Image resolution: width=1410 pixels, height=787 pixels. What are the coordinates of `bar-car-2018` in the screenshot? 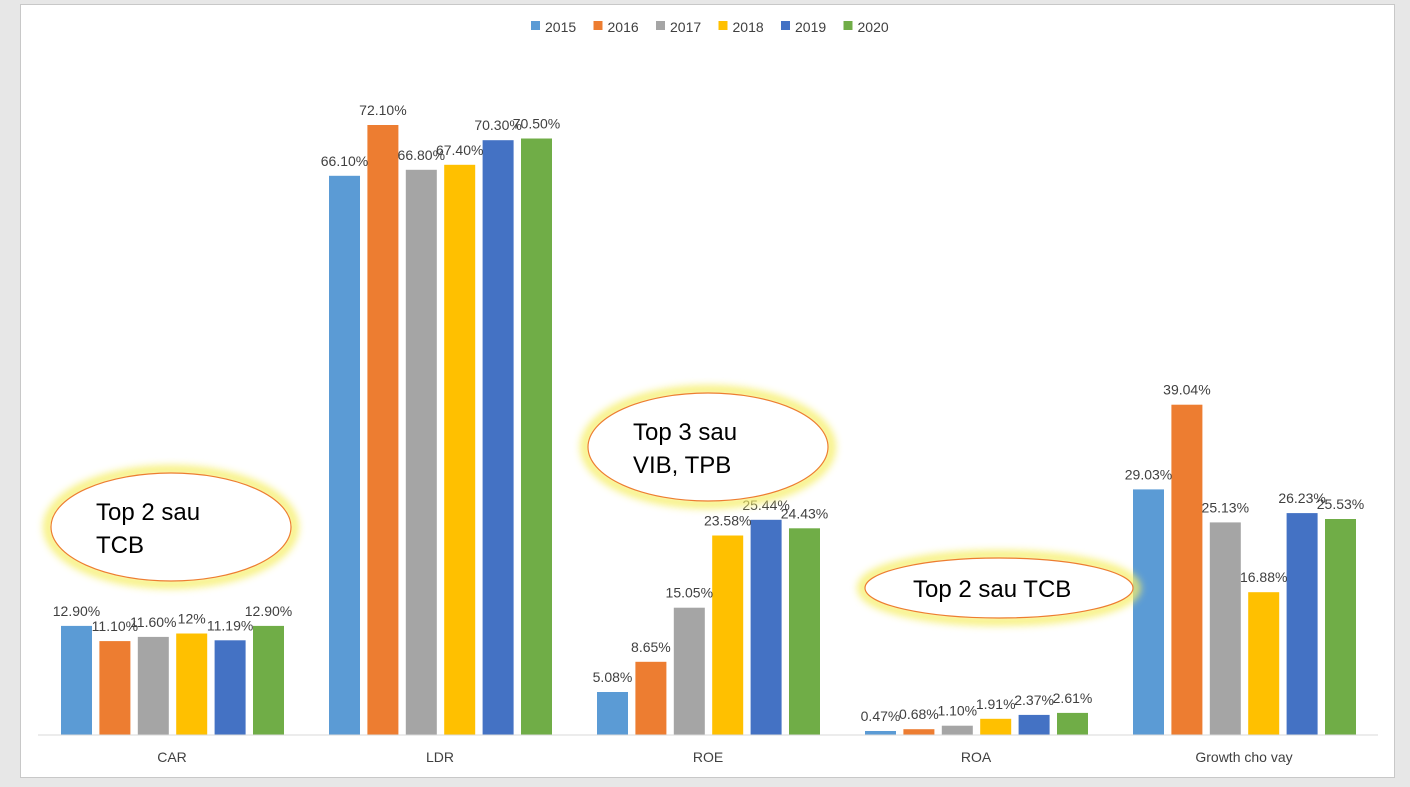 It's located at (192, 684).